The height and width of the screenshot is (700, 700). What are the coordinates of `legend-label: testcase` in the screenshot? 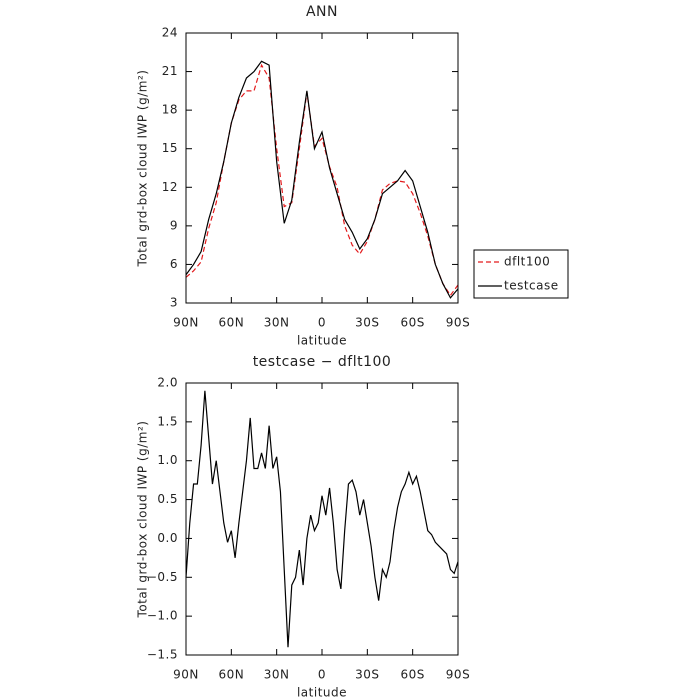 It's located at (531, 286).